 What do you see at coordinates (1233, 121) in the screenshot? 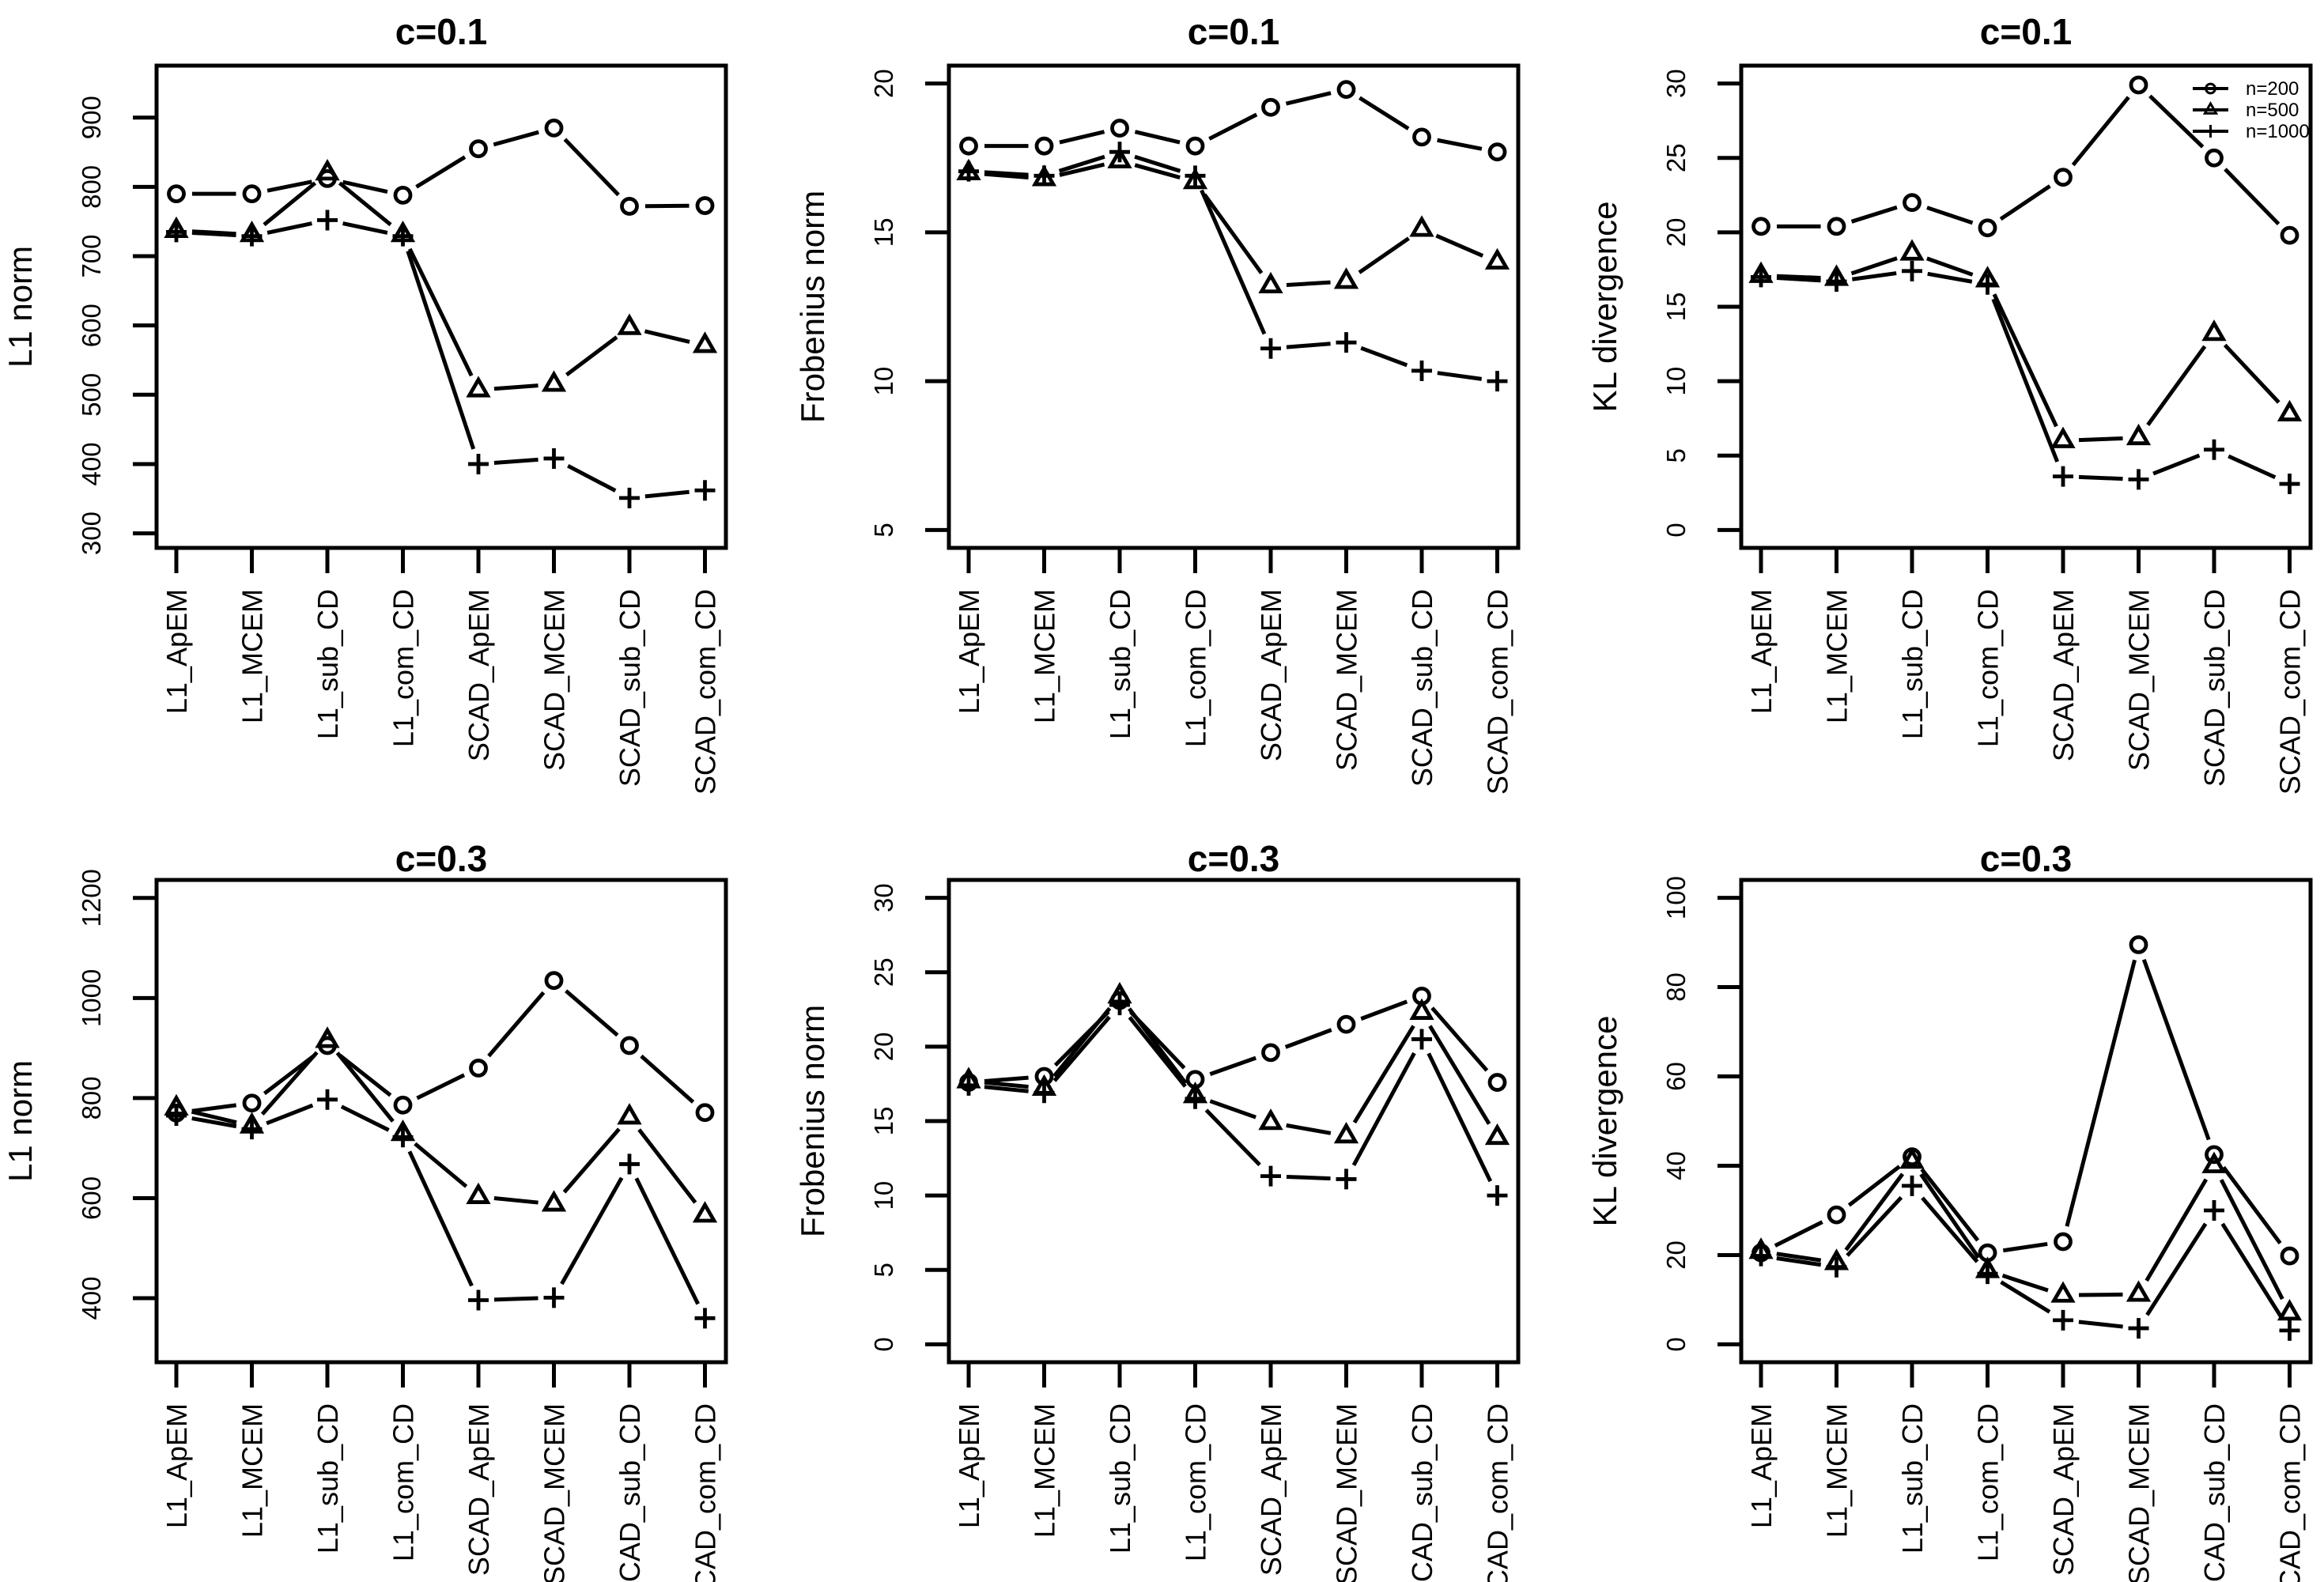
I see `series-n200` at bounding box center [1233, 121].